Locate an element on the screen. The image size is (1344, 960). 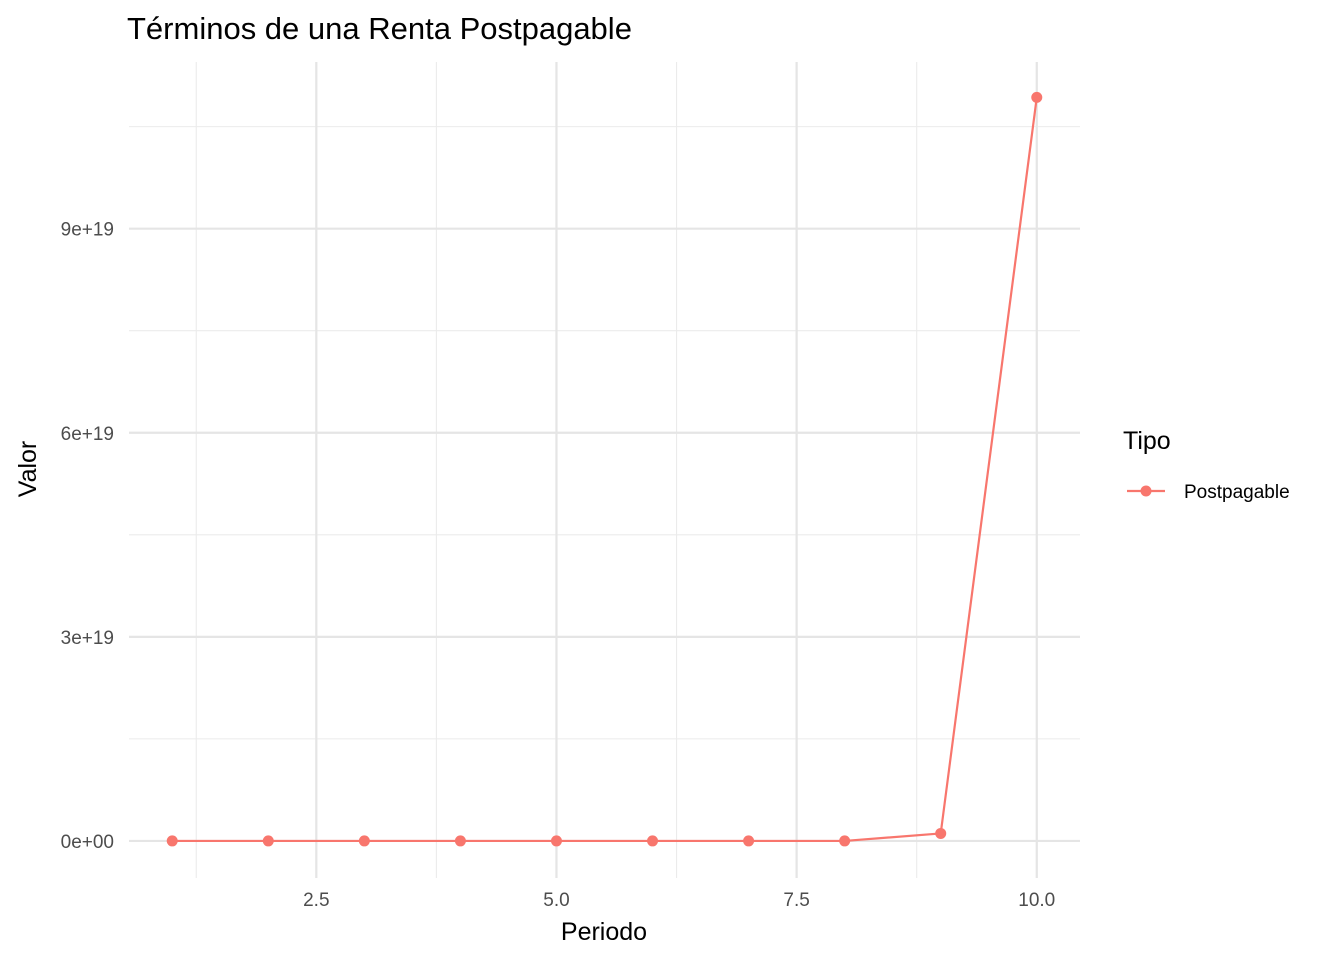
x-tick-label: 5.0 is located at coordinates (556, 900).